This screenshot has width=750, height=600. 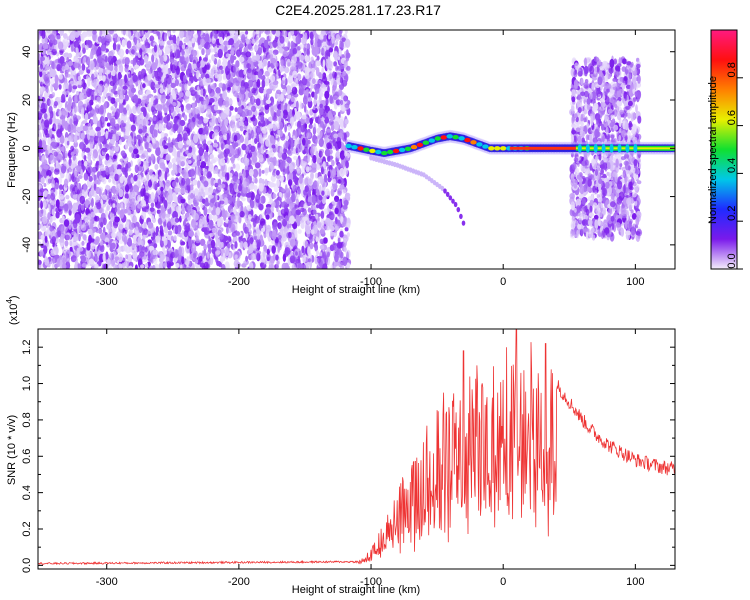 I want to click on chart-title: C2E4.2025.281.17.23.R17, so click(x=358, y=10).